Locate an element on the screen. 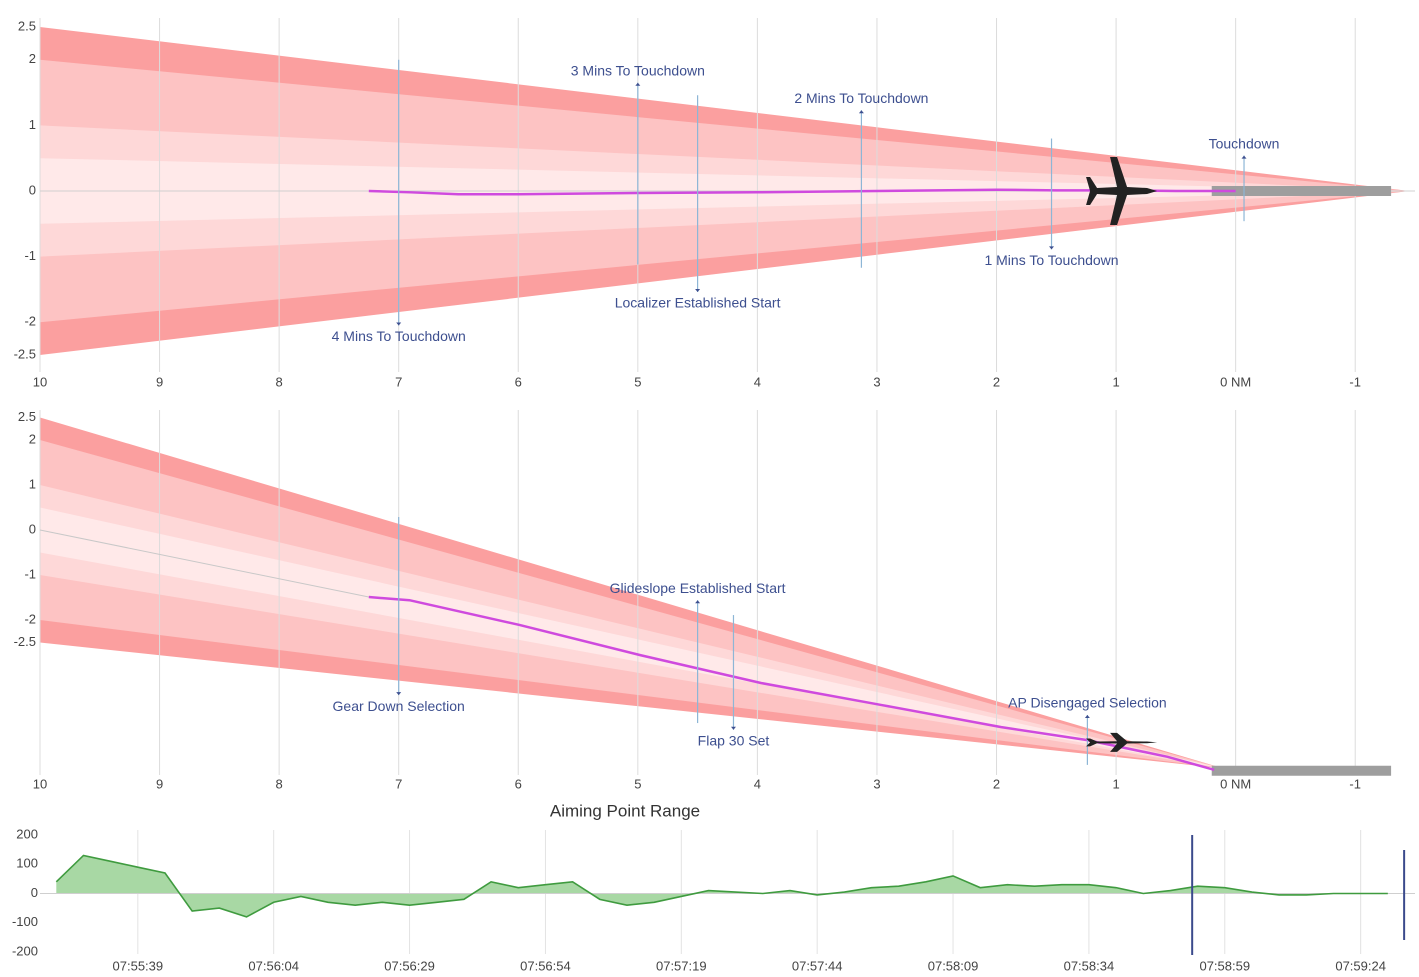 This screenshot has height=977, width=1419. flight-path is located at coordinates (791, 683).